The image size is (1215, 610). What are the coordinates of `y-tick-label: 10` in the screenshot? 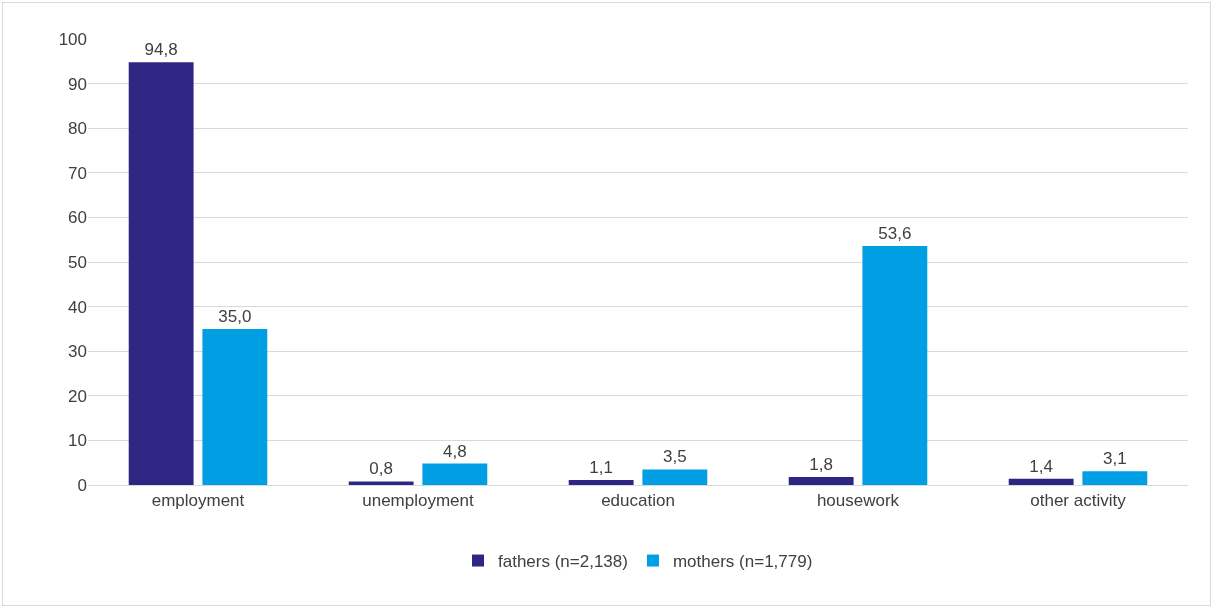 It's located at (77, 441).